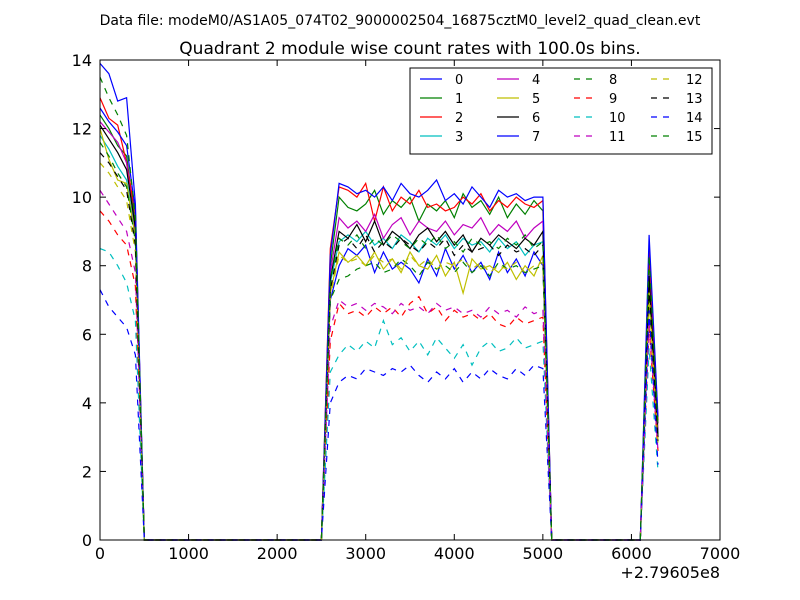 The width and height of the screenshot is (800, 600). Describe the element at coordinates (536, 118) in the screenshot. I see `legend-label-6: 6` at that location.